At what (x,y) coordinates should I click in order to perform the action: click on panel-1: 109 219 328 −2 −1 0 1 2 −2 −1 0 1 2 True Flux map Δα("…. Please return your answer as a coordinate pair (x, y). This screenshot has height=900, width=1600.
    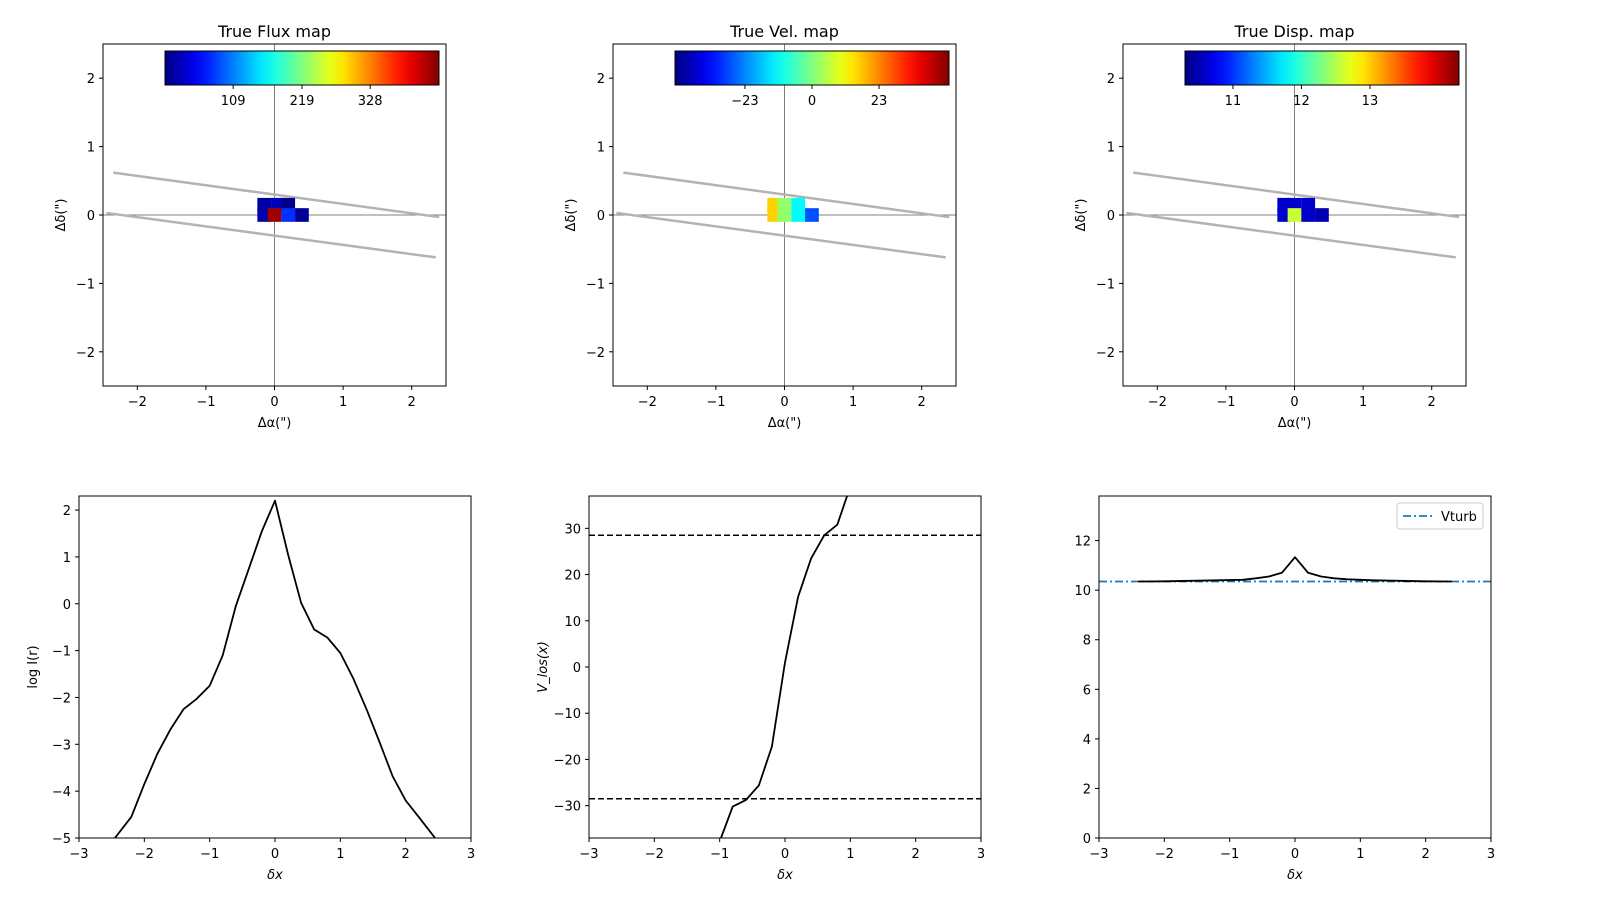
    Looking at the image, I should click on (250, 226).